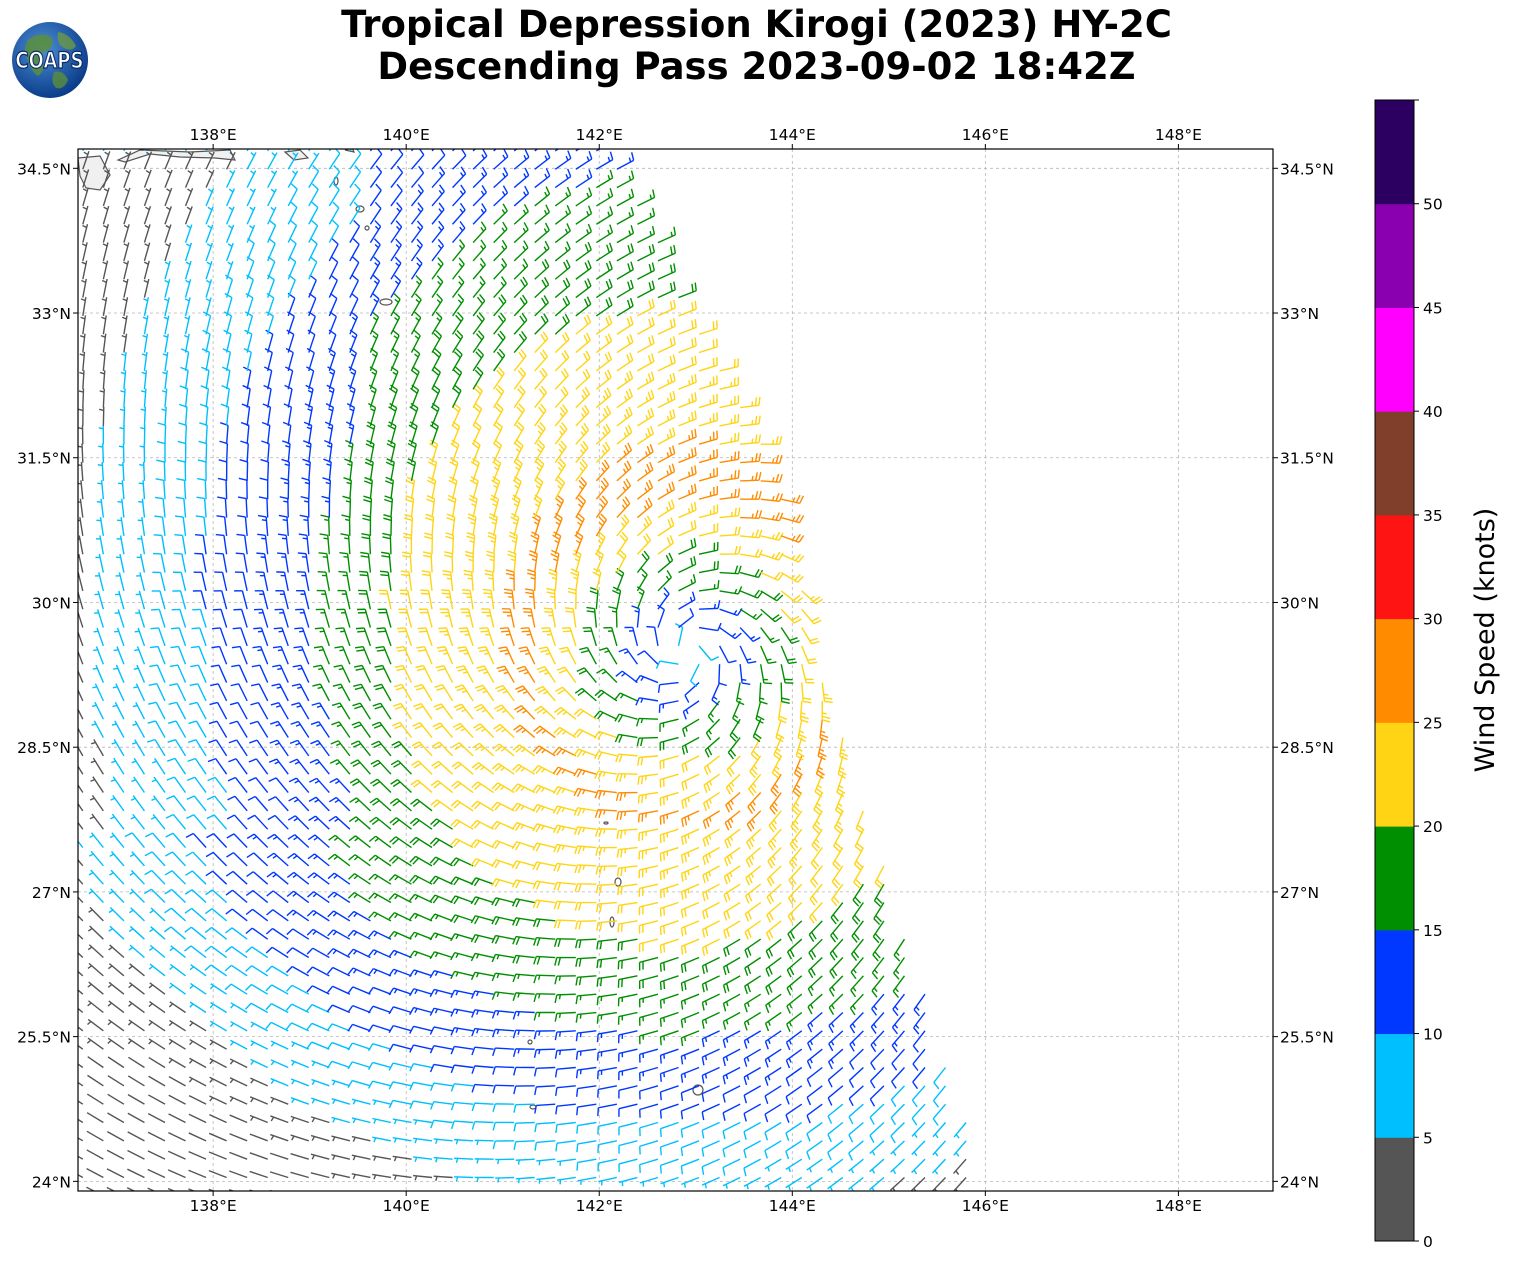  Describe the element at coordinates (1394, 670) in the screenshot. I see `colorbar-bin` at that location.